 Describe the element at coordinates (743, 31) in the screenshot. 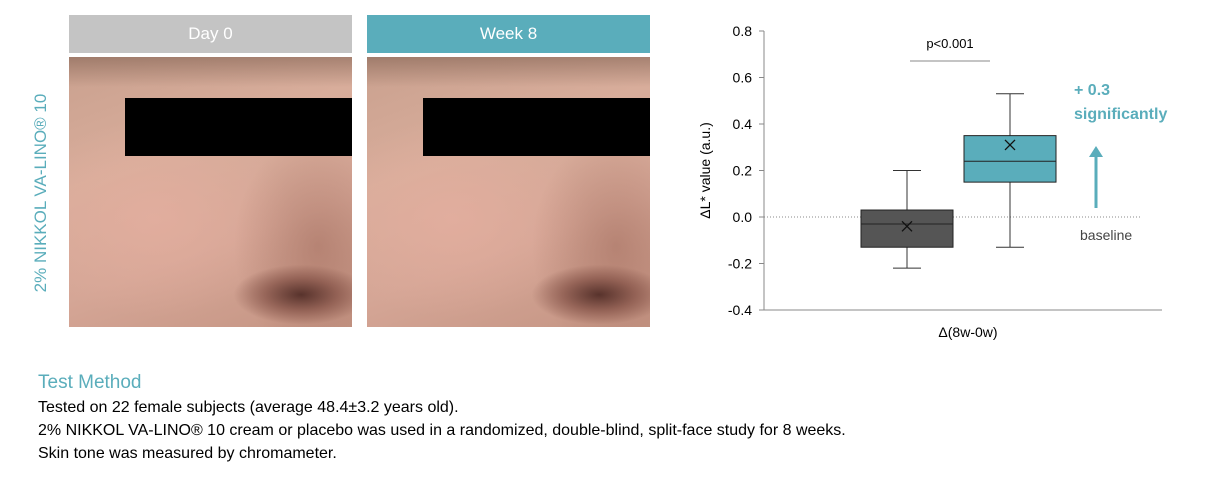

I see `y-tick-label: 0.8` at that location.